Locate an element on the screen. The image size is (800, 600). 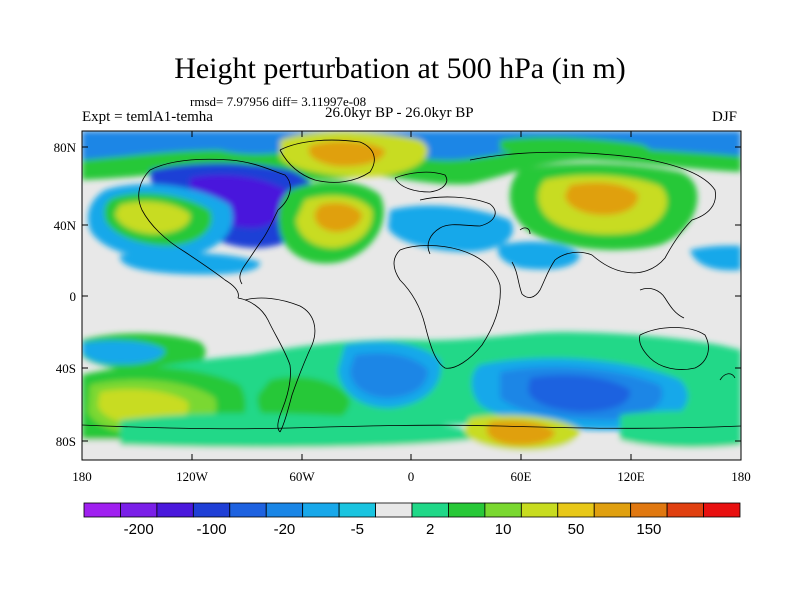
lat-tick-label: 40N is located at coordinates (65, 225).